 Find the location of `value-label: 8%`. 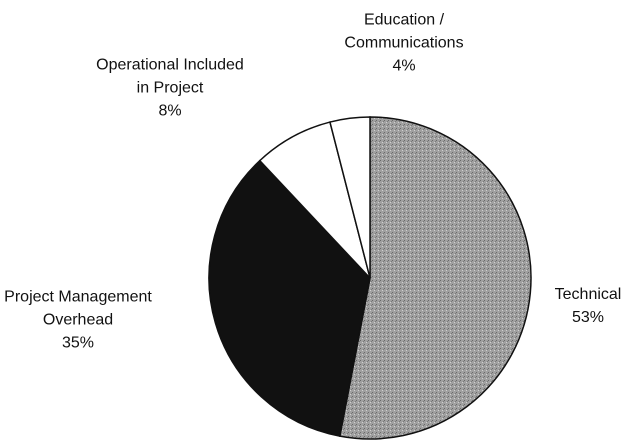

value-label: 8% is located at coordinates (170, 111).